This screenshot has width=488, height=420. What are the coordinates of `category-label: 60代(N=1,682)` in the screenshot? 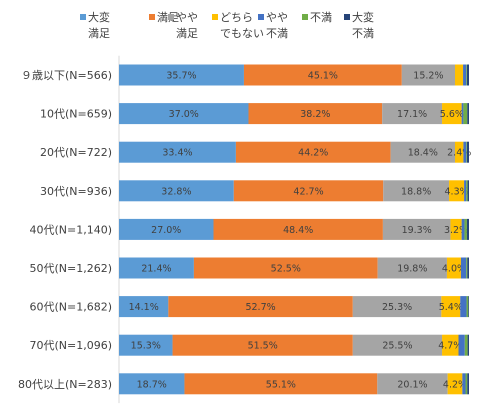 It's located at (70, 307).